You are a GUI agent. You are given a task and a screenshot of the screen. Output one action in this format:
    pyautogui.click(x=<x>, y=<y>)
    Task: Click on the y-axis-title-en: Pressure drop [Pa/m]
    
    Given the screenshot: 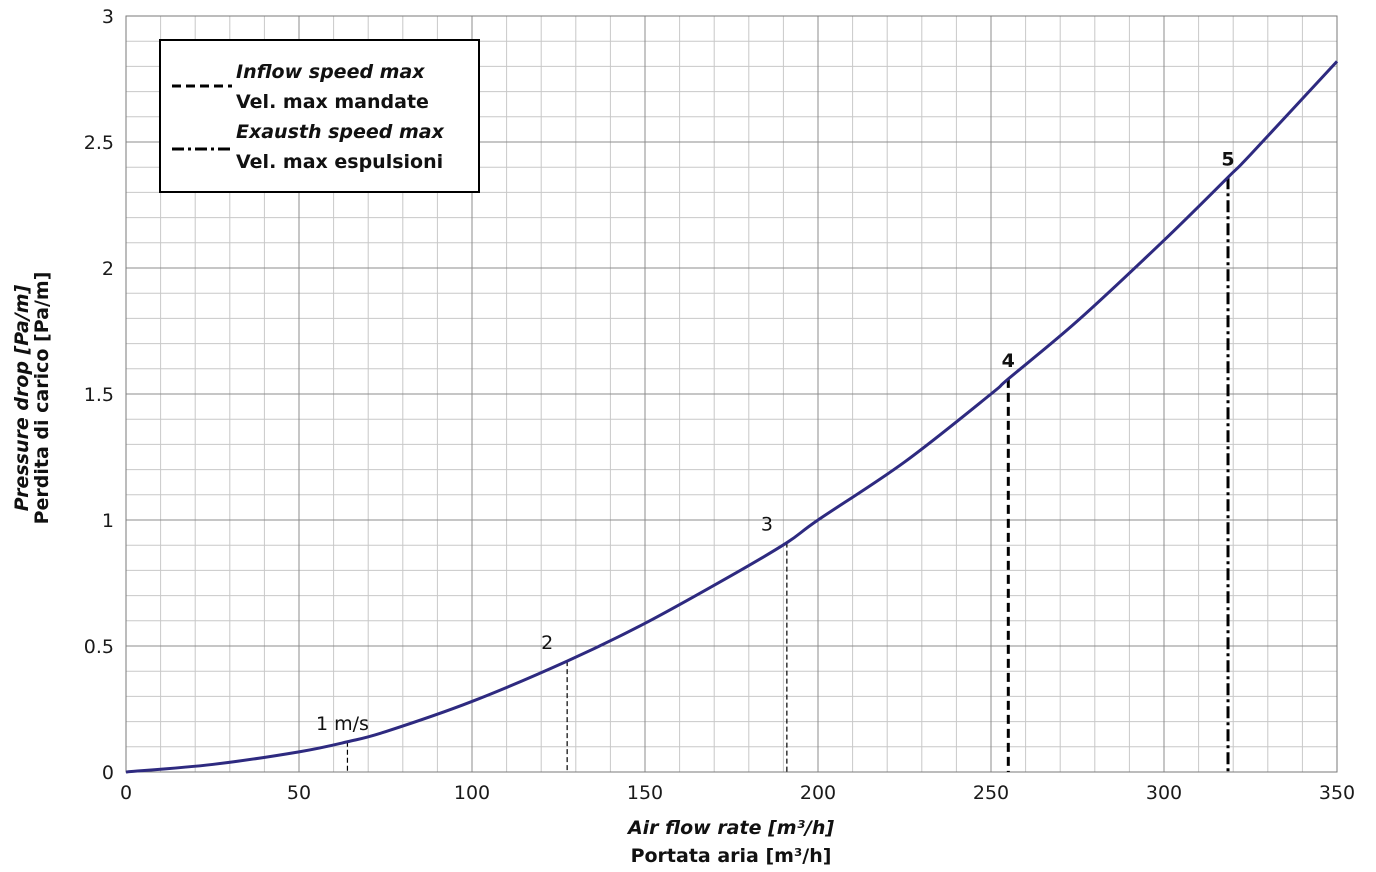 What is the action you would take?
    pyautogui.click(x=22, y=397)
    